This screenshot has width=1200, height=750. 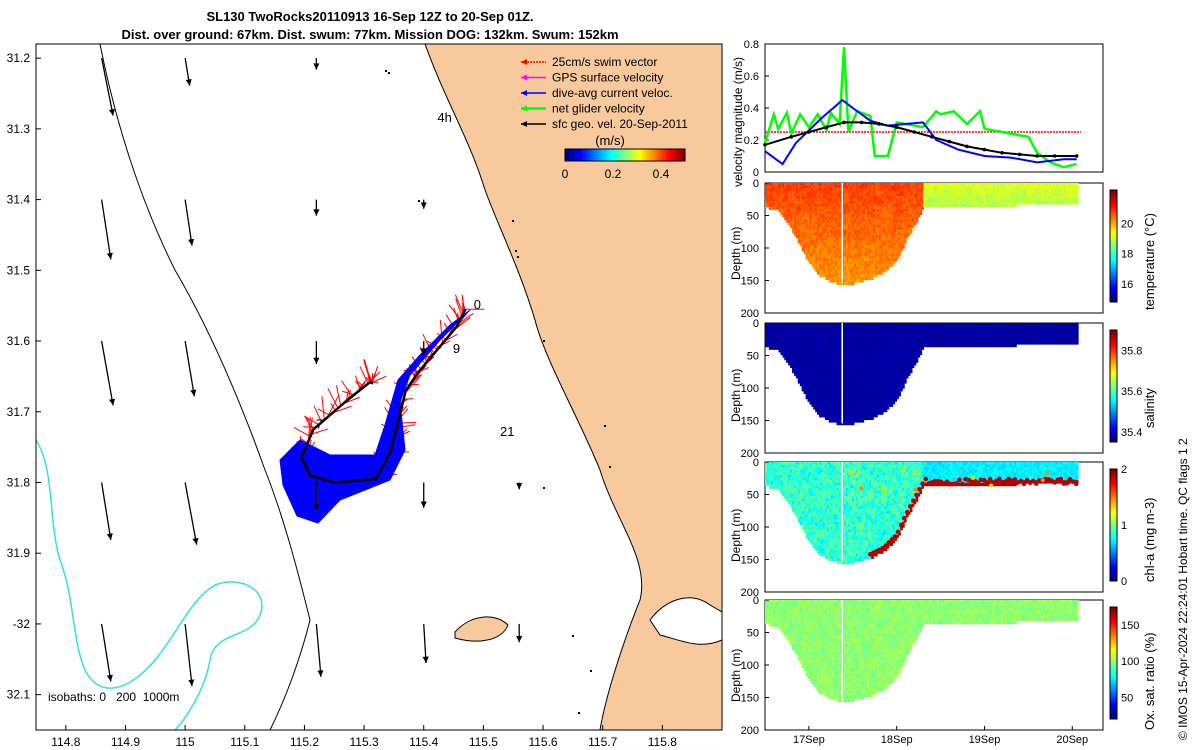 What do you see at coordinates (620, 124) in the screenshot?
I see `legend-label: sfc geo. vel. 20-Sep-2011` at bounding box center [620, 124].